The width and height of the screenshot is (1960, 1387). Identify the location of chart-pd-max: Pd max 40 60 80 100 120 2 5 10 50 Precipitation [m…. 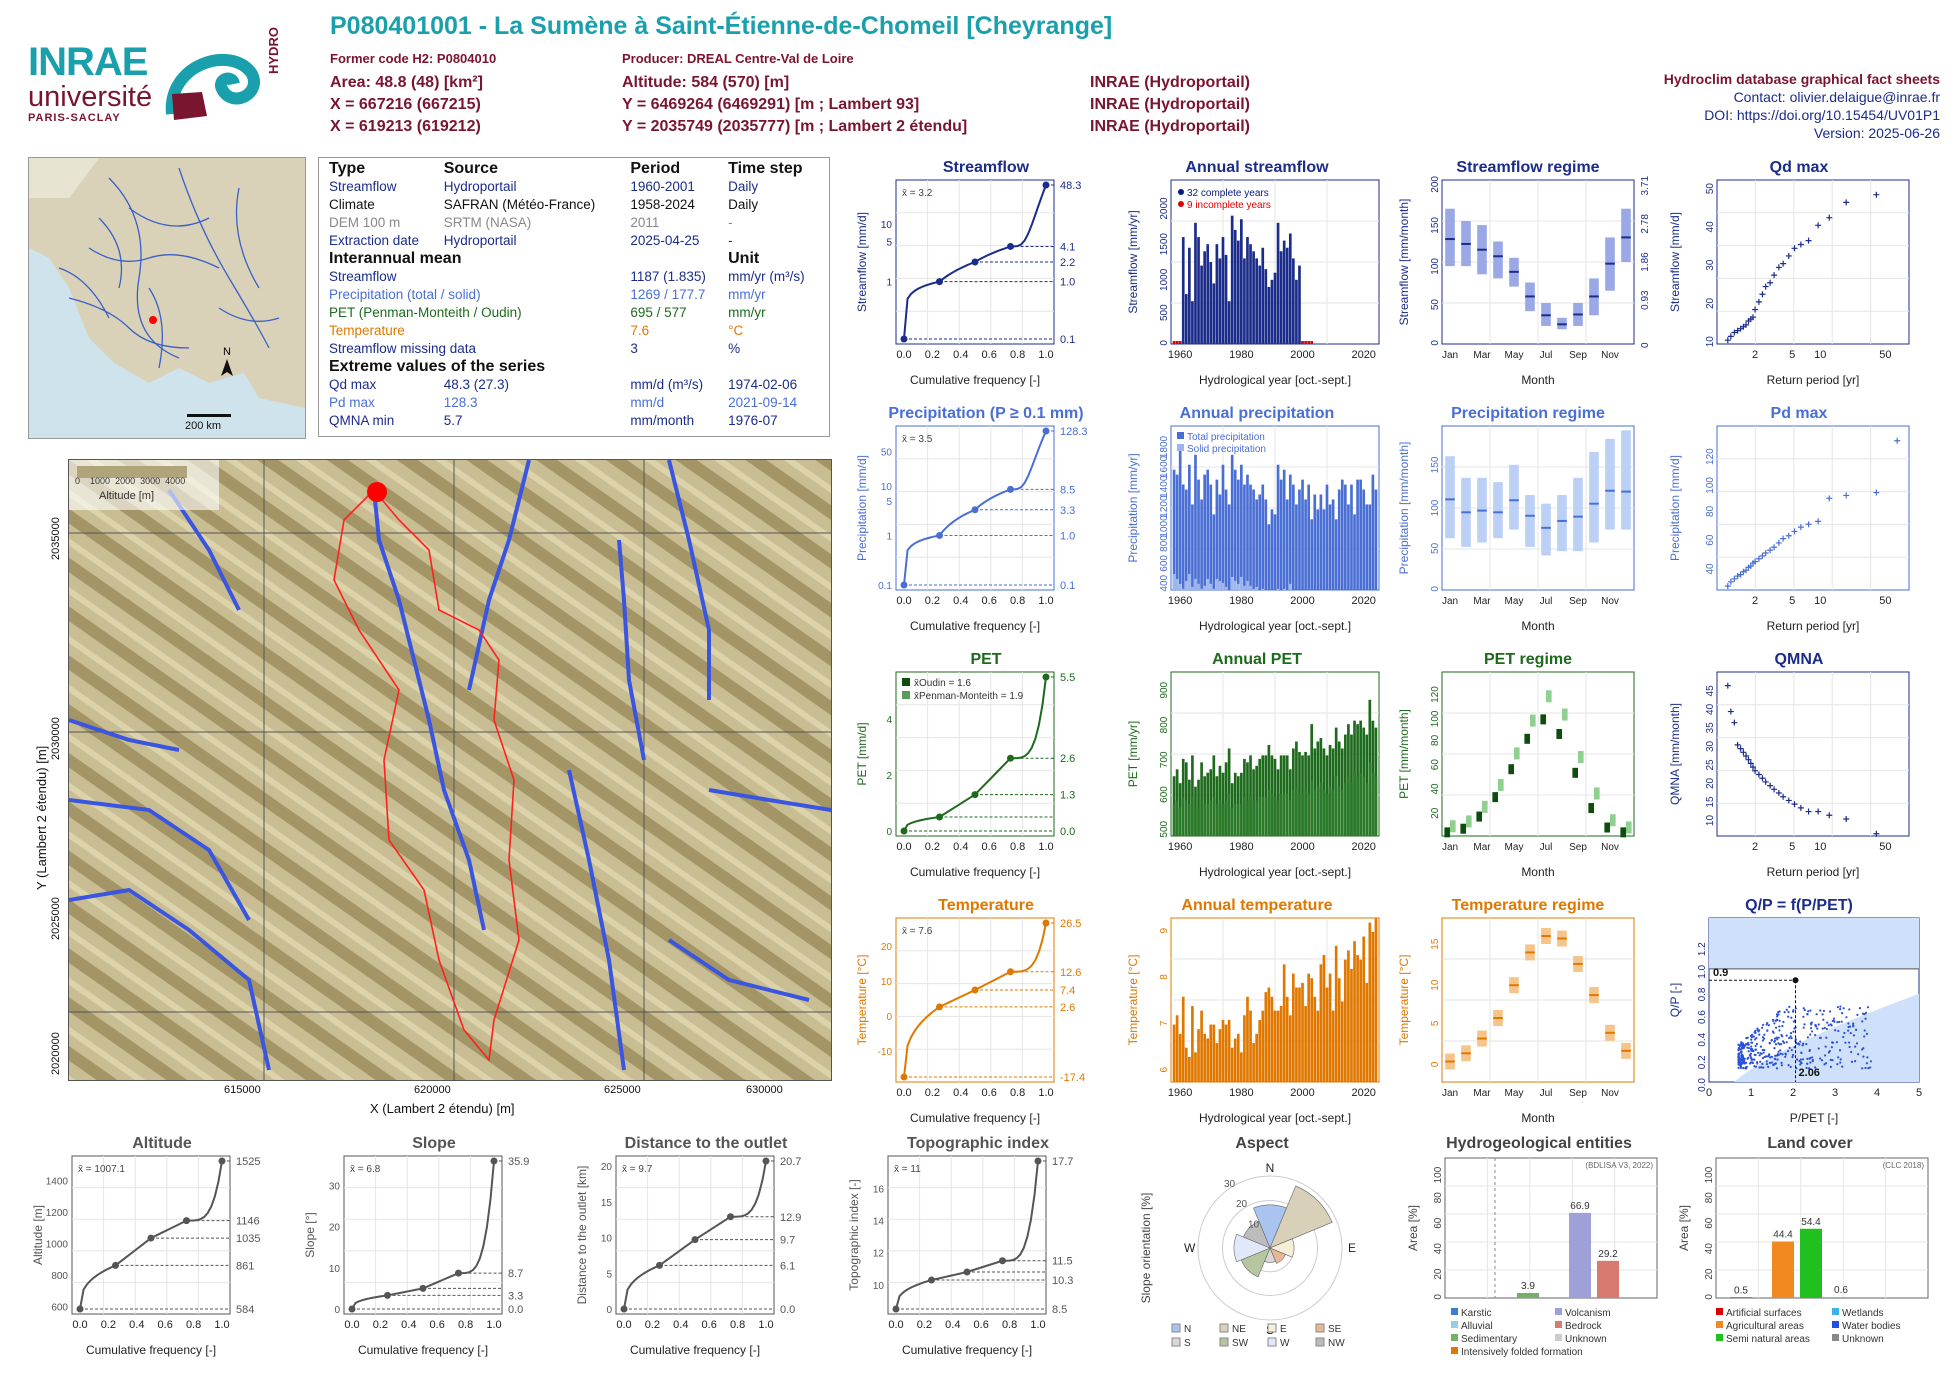
(1799, 520).